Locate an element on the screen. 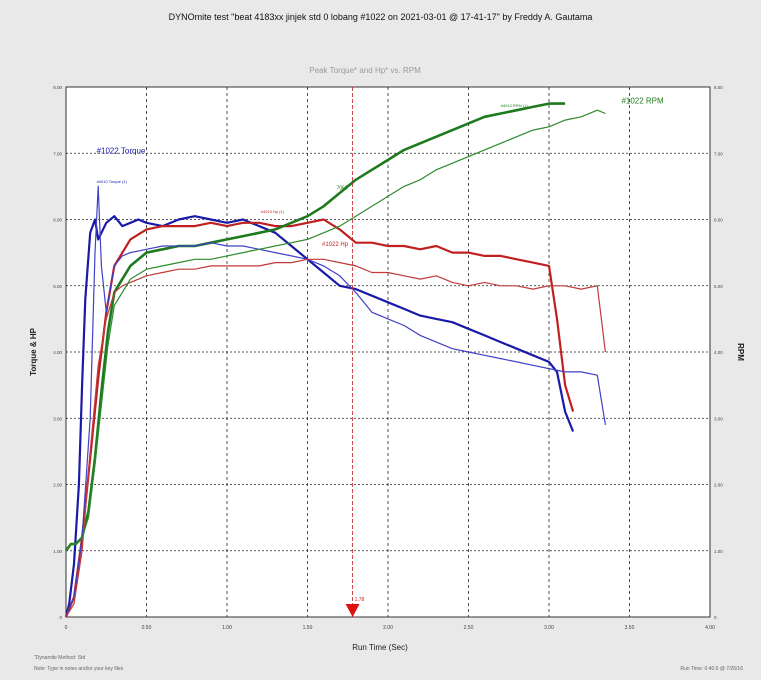 The width and height of the screenshot is (761, 680). y-tick-label: 3.00 is located at coordinates (57, 418).